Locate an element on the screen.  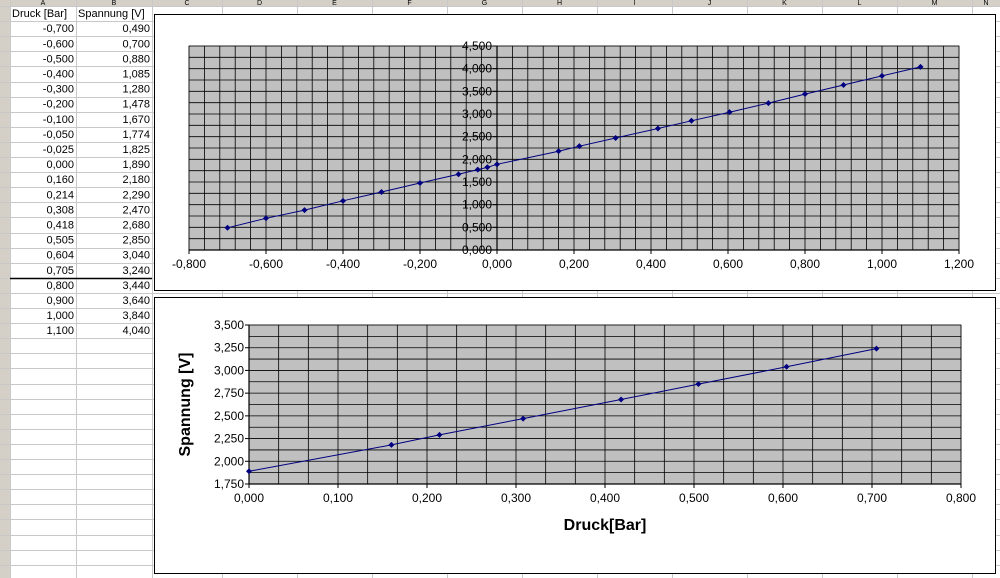
cell-druck: -0,050 is located at coordinates (58, 135).